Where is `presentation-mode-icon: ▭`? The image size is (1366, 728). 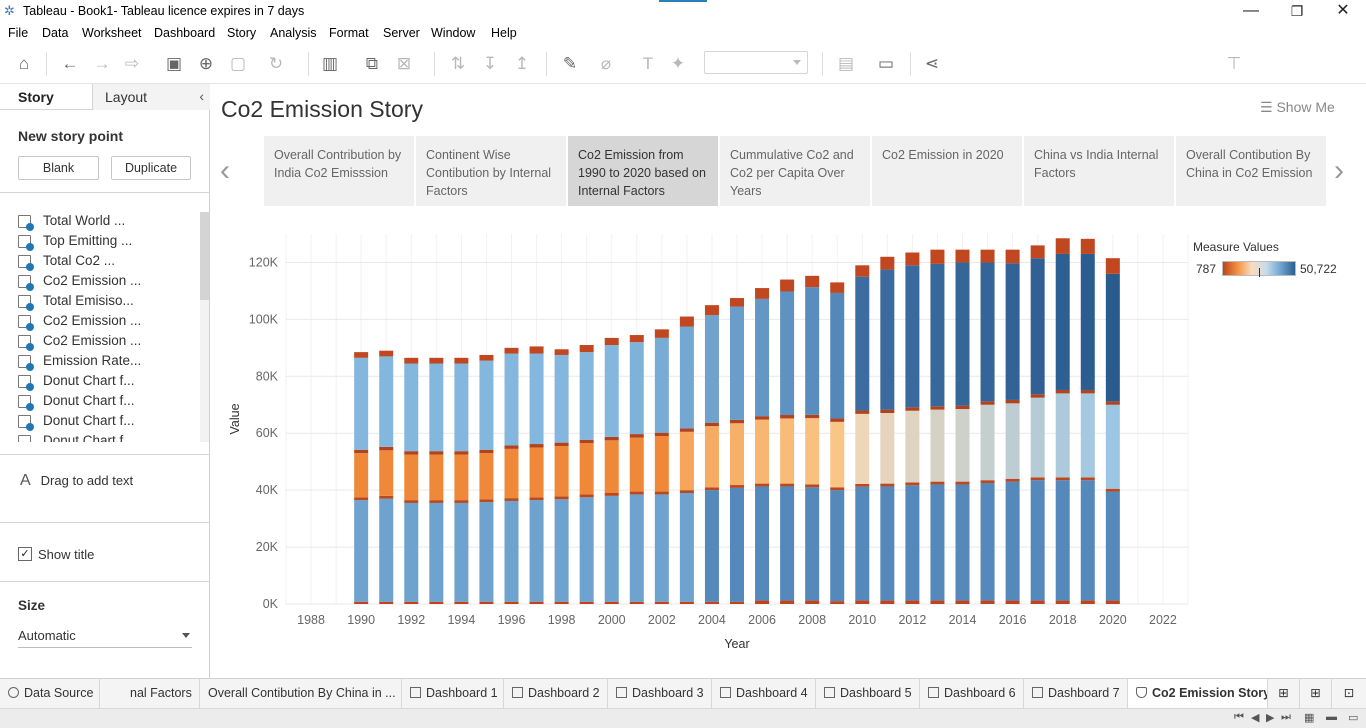 presentation-mode-icon: ▭ is located at coordinates (886, 63).